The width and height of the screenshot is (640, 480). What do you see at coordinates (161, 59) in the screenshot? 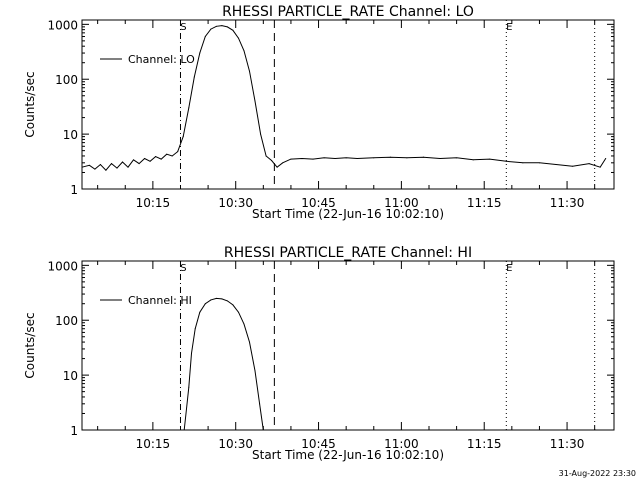
I see `legend-label: Channel: LO` at bounding box center [161, 59].